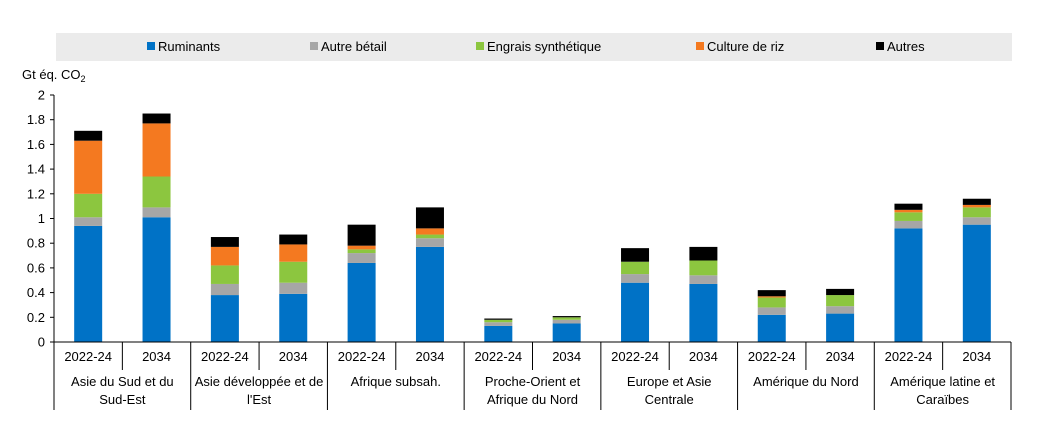 Image resolution: width=1043 pixels, height=422 pixels. I want to click on y-tick-label: 0.2, so click(36, 317).